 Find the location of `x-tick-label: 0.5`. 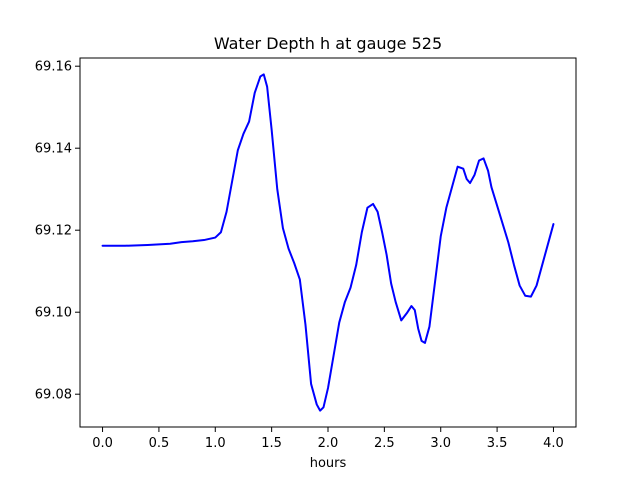

x-tick-label: 0.5 is located at coordinates (159, 443).